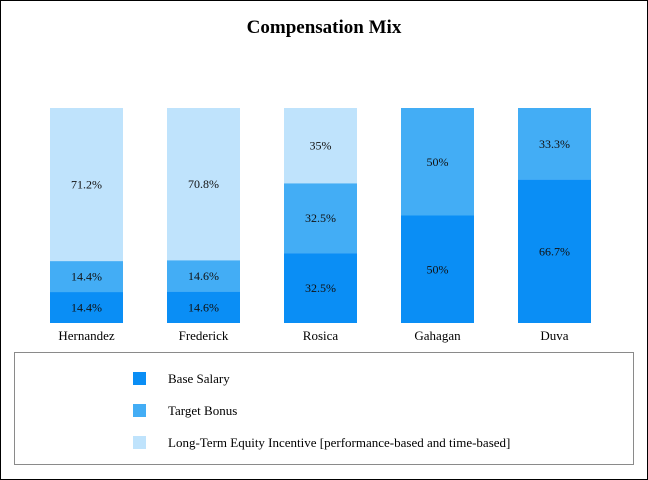 The width and height of the screenshot is (648, 480). I want to click on legend-swatch-equity-incentive, so click(139, 442).